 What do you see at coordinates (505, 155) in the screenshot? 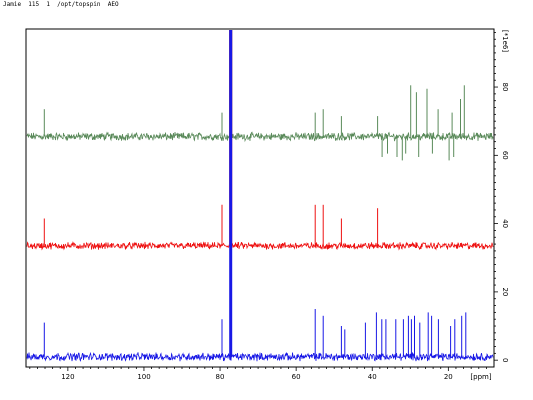
I see `y-tick-label: 60` at bounding box center [505, 155].